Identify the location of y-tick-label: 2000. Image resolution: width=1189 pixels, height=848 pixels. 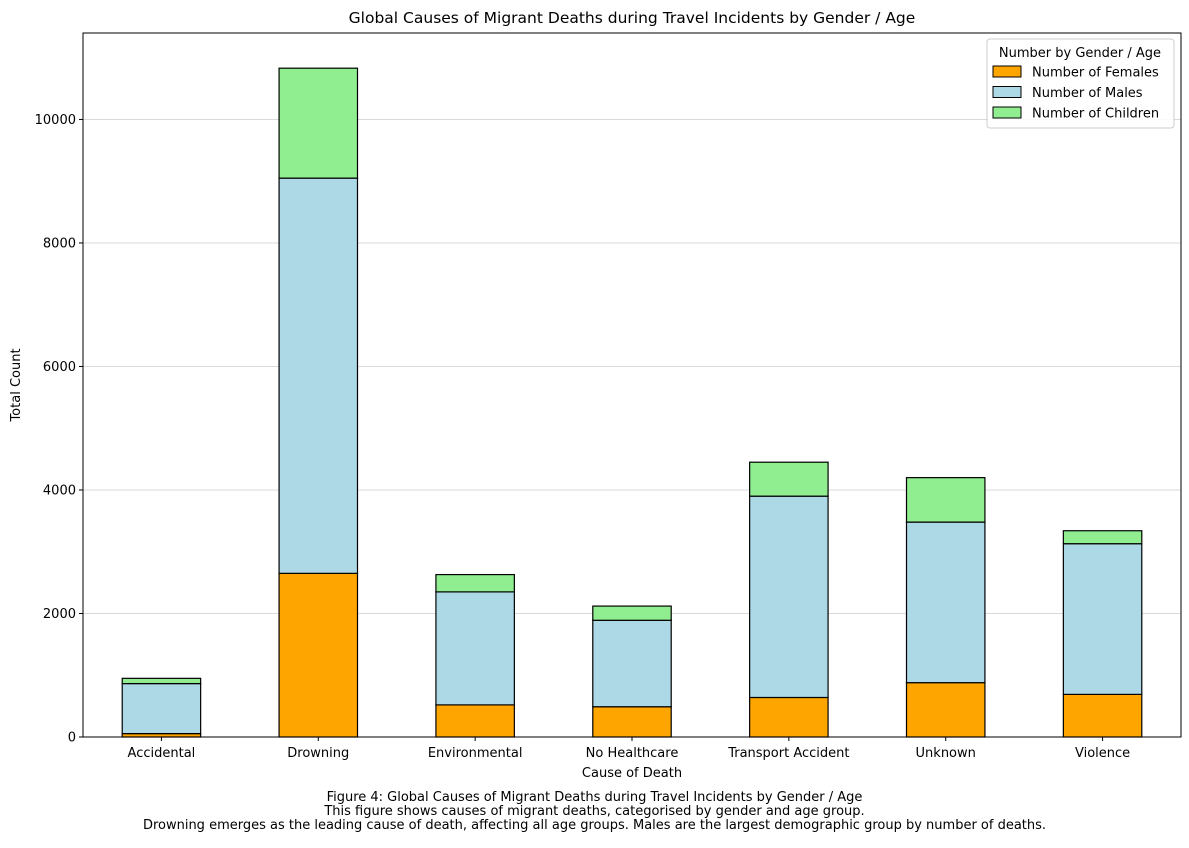
(59, 614).